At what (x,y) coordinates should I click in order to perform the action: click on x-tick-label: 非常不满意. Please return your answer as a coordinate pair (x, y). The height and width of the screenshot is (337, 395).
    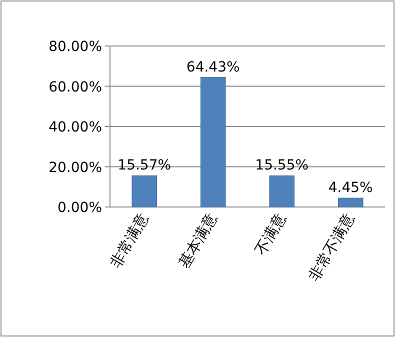
    Looking at the image, I should click on (331, 247).